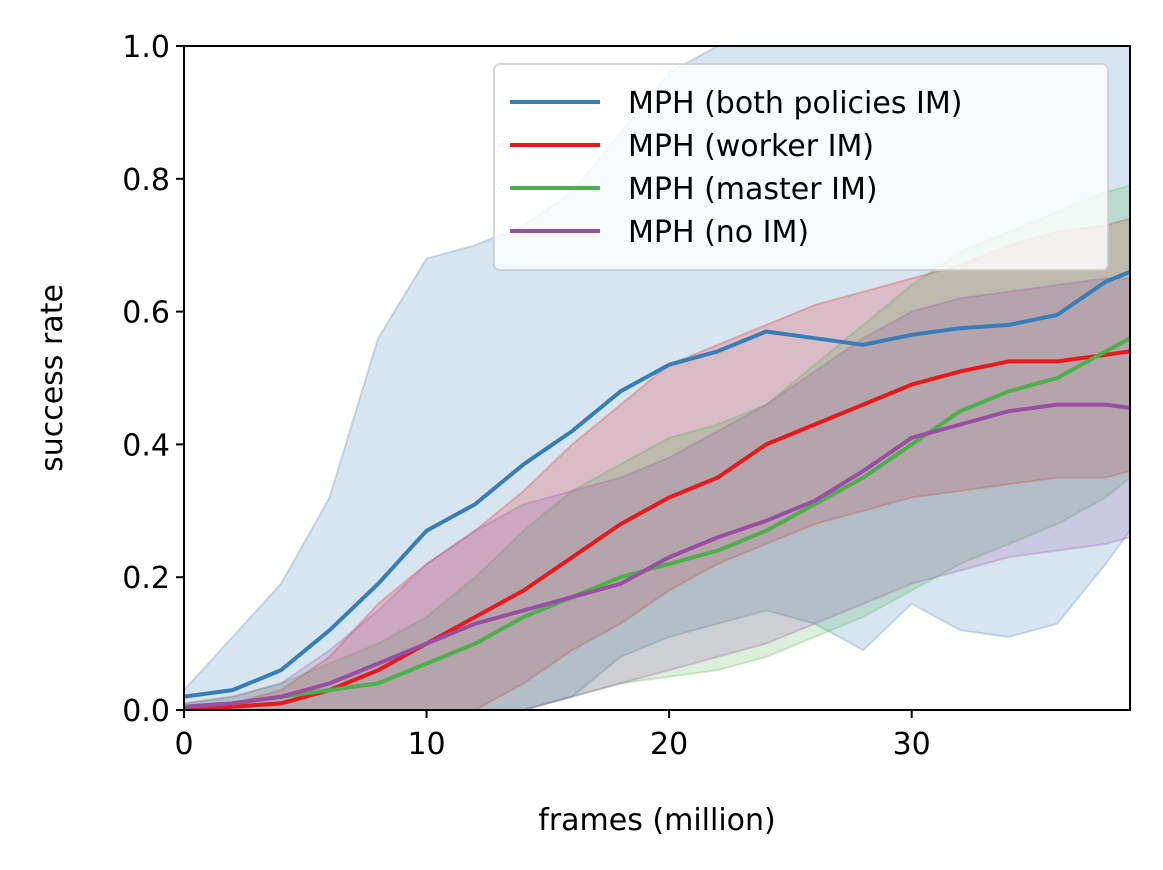  What do you see at coordinates (669, 744) in the screenshot?
I see `x-tick-label: 20` at bounding box center [669, 744].